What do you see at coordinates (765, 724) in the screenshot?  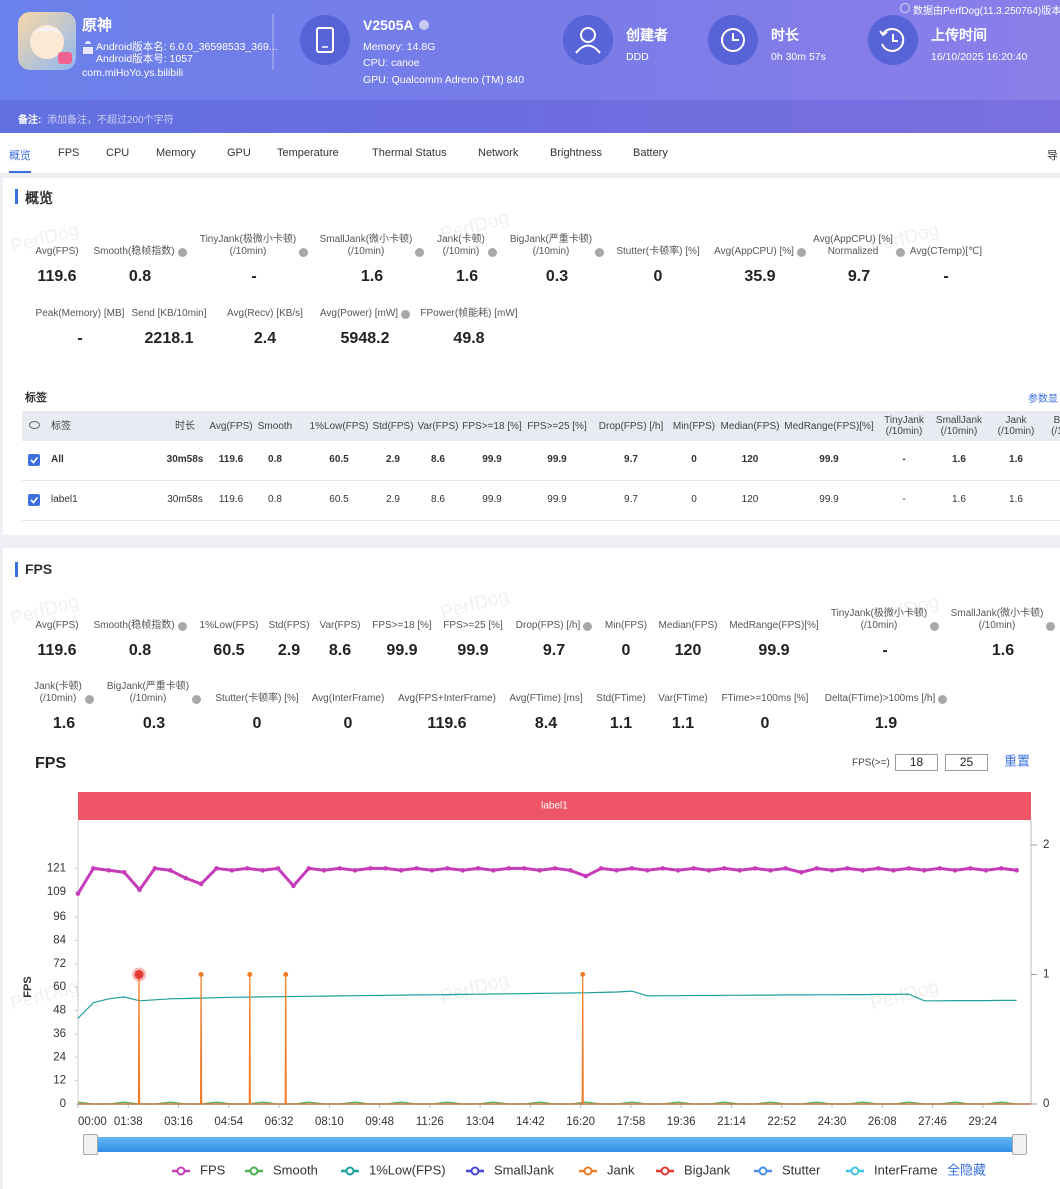 I see `metric-value: 0` at bounding box center [765, 724].